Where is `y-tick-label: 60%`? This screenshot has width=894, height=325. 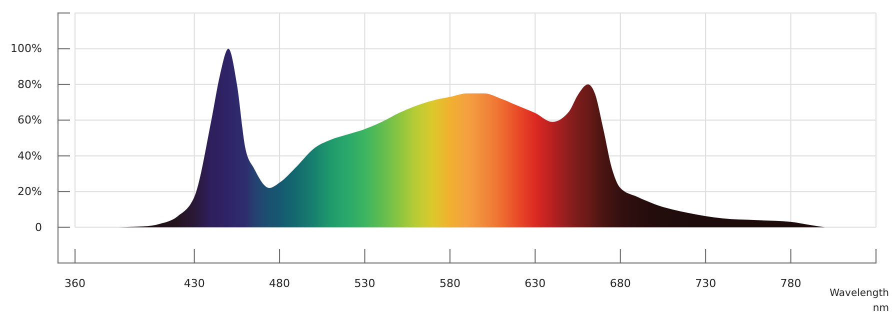 y-tick-label: 60% is located at coordinates (30, 120).